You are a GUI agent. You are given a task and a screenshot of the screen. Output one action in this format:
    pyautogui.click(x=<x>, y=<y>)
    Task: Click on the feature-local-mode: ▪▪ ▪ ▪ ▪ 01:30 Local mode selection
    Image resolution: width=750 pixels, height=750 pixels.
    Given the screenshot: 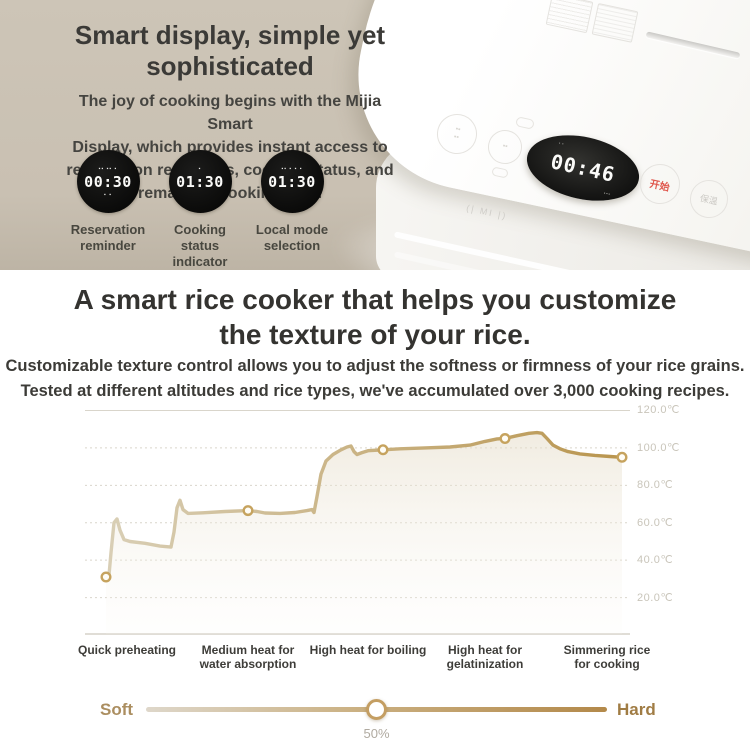 What is the action you would take?
    pyautogui.click(x=292, y=210)
    